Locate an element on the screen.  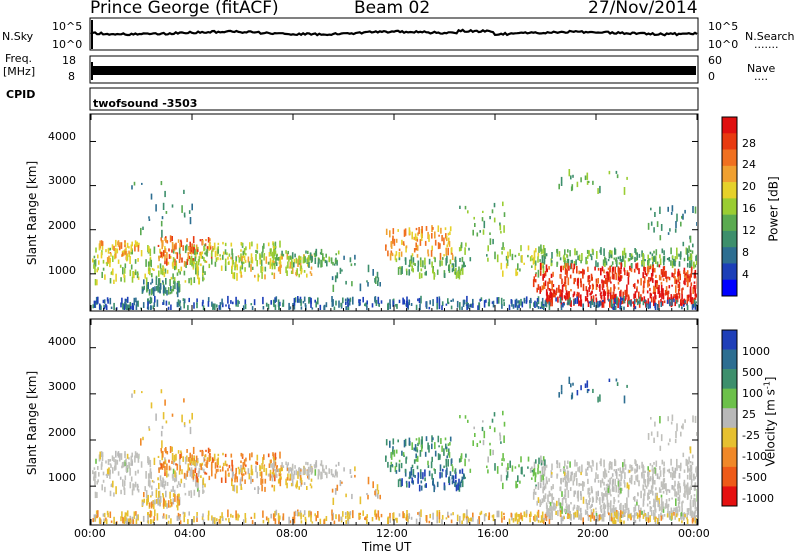
vel-ytick-1000: 1000 is located at coordinates (62, 477).